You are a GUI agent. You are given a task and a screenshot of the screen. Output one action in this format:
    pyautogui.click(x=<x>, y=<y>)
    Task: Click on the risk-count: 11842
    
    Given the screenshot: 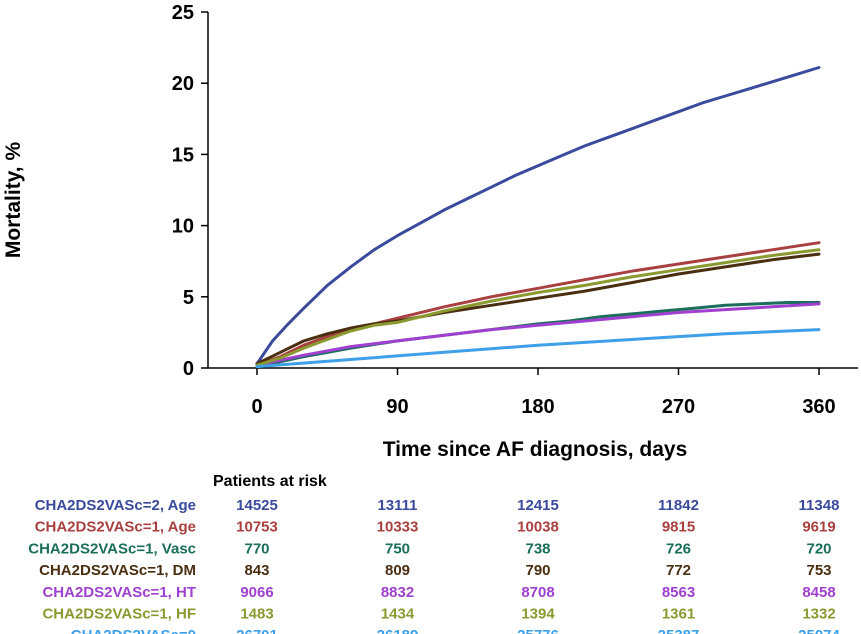 What is the action you would take?
    pyautogui.click(x=678, y=505)
    